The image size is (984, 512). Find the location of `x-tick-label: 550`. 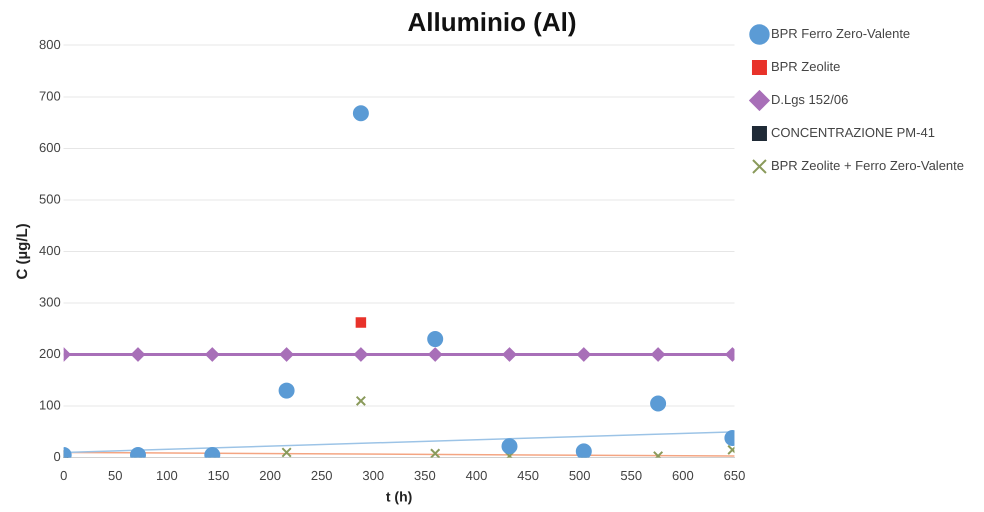

x-tick-label: 550 is located at coordinates (631, 475).